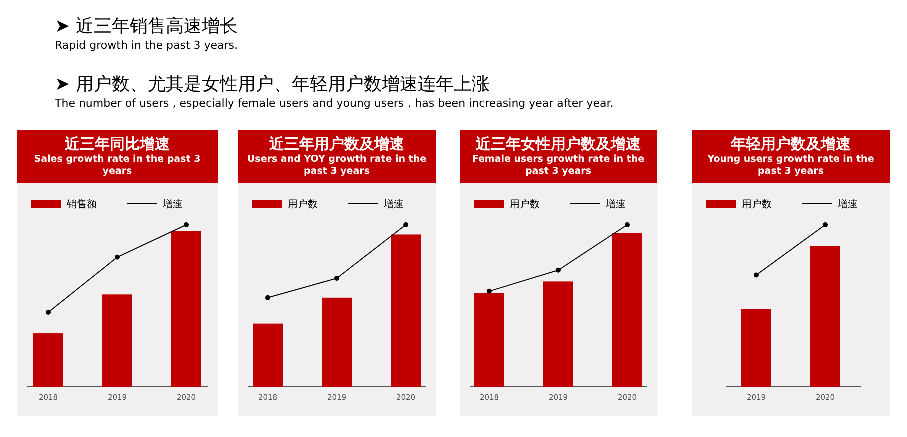 The width and height of the screenshot is (907, 437). What do you see at coordinates (146, 26) in the screenshot?
I see `text: ➤ 近三年销售高速增长` at bounding box center [146, 26].